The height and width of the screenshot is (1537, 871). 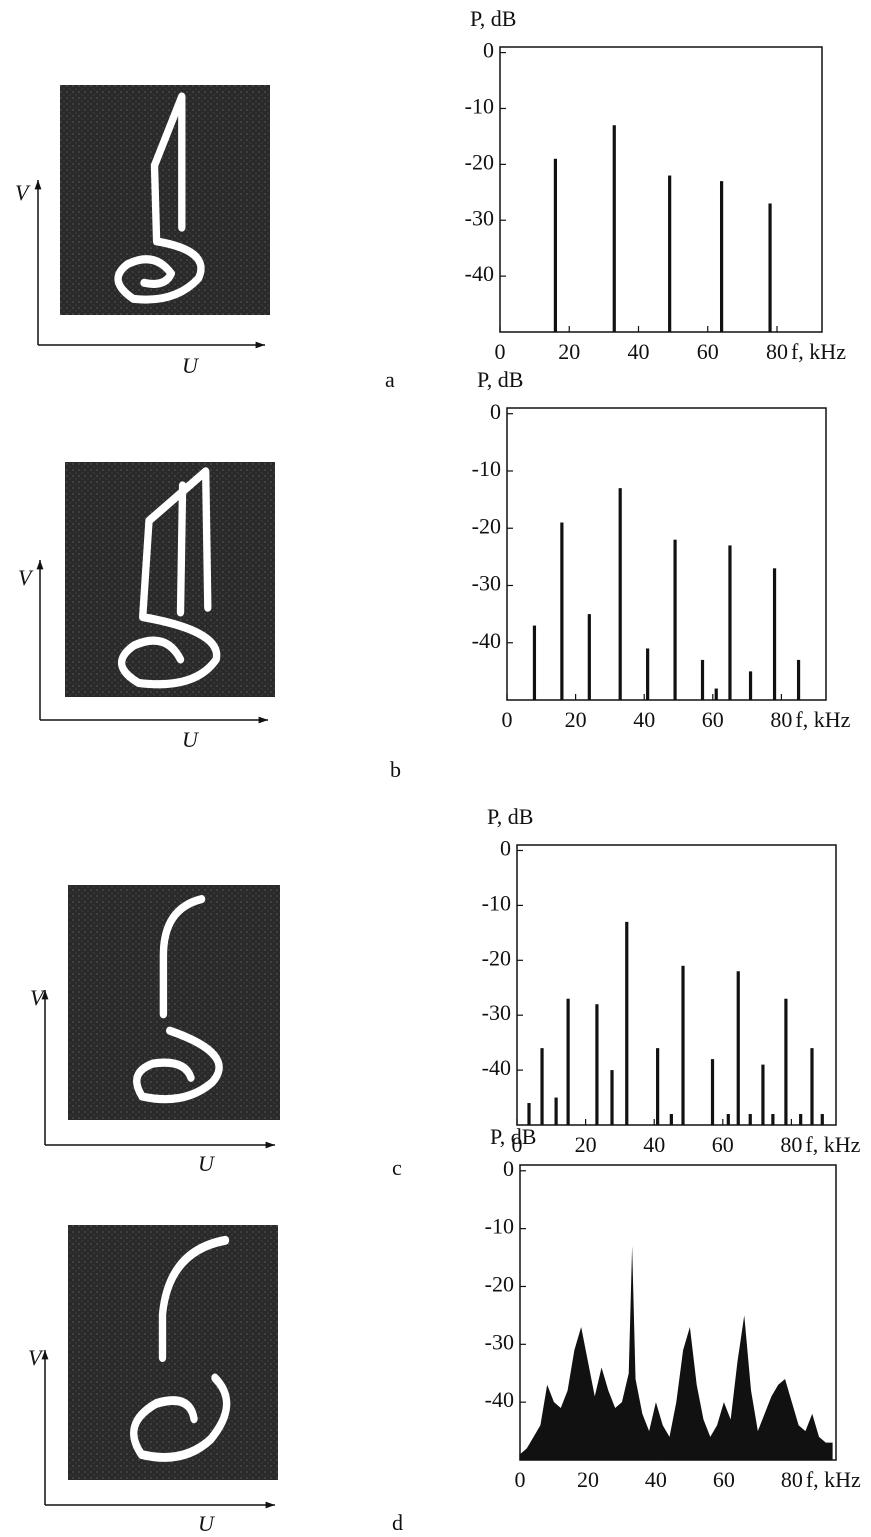 I want to click on panel-label: d, so click(x=397, y=1522).